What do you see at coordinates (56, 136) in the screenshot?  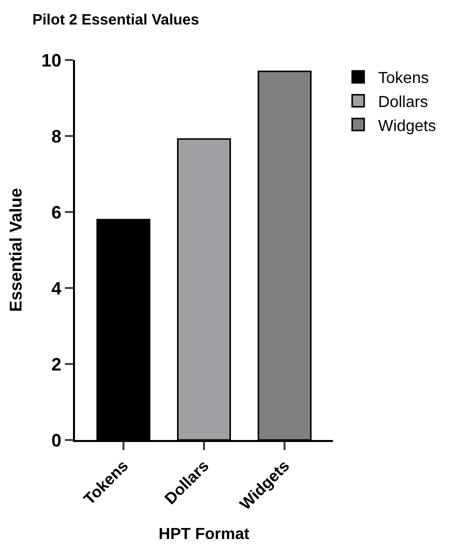 I see `y-tick-label: 8` at bounding box center [56, 136].